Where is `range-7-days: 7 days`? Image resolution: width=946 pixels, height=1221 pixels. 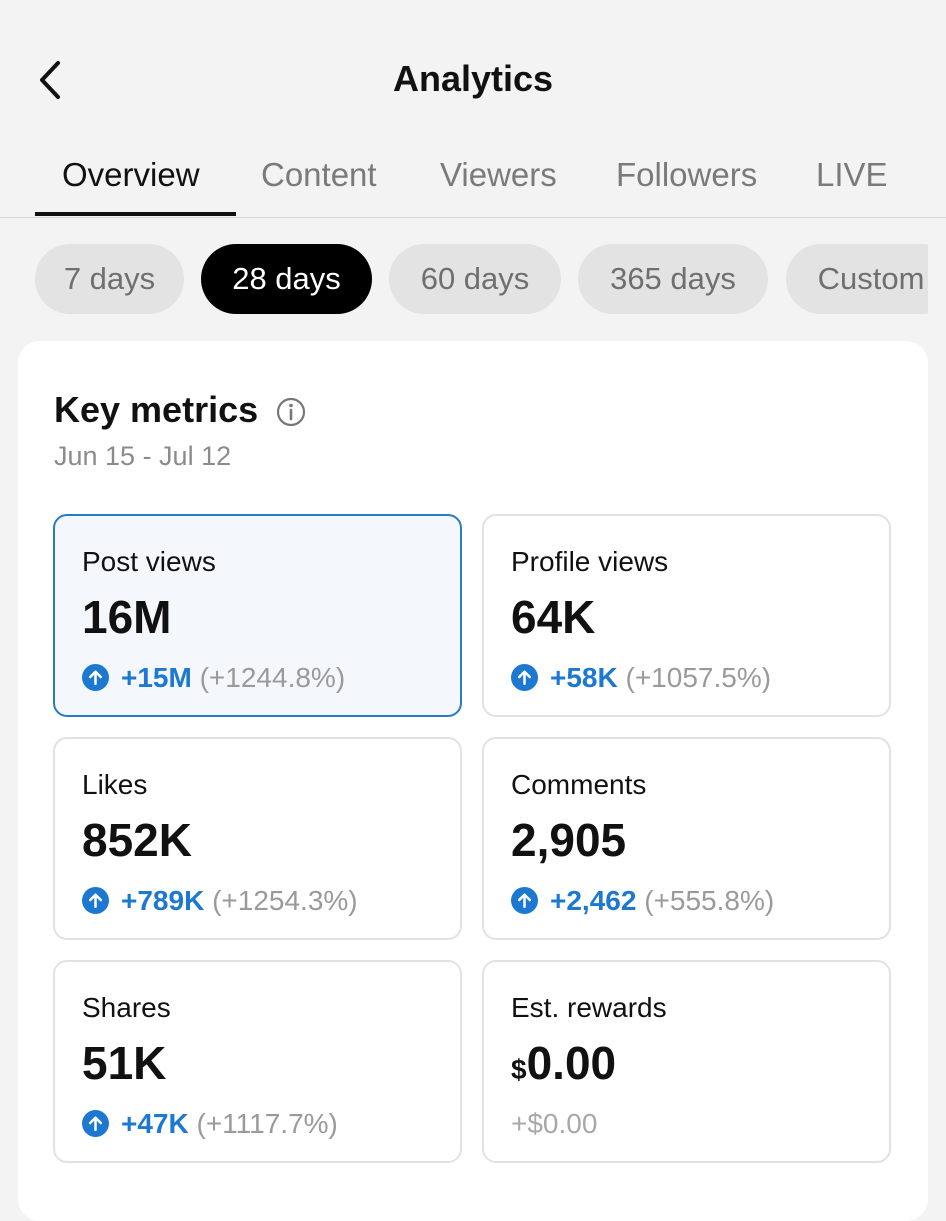
range-7-days: 7 days is located at coordinates (109, 279).